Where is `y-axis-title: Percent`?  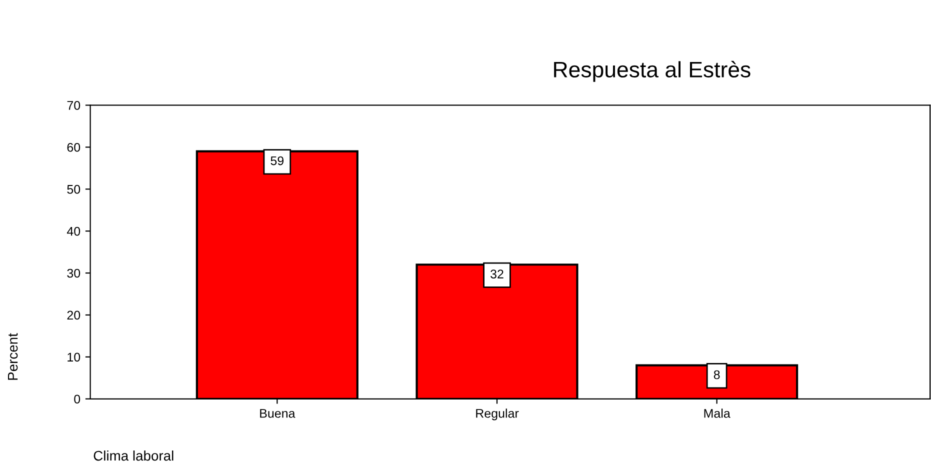 y-axis-title: Percent is located at coordinates (13, 356).